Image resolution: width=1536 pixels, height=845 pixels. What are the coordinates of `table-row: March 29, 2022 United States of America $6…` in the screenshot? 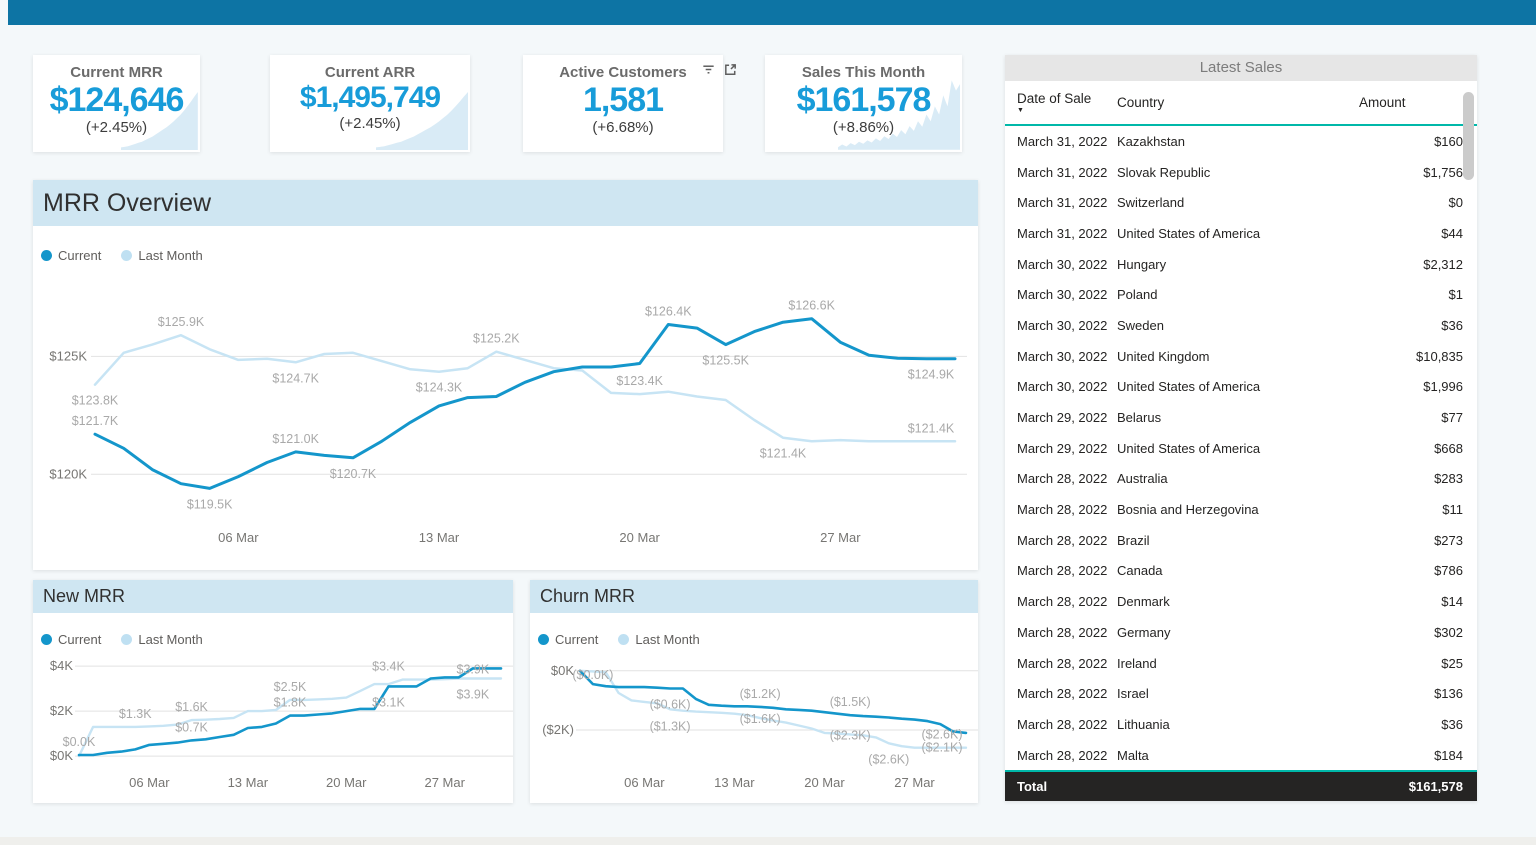 It's located at (1241, 448).